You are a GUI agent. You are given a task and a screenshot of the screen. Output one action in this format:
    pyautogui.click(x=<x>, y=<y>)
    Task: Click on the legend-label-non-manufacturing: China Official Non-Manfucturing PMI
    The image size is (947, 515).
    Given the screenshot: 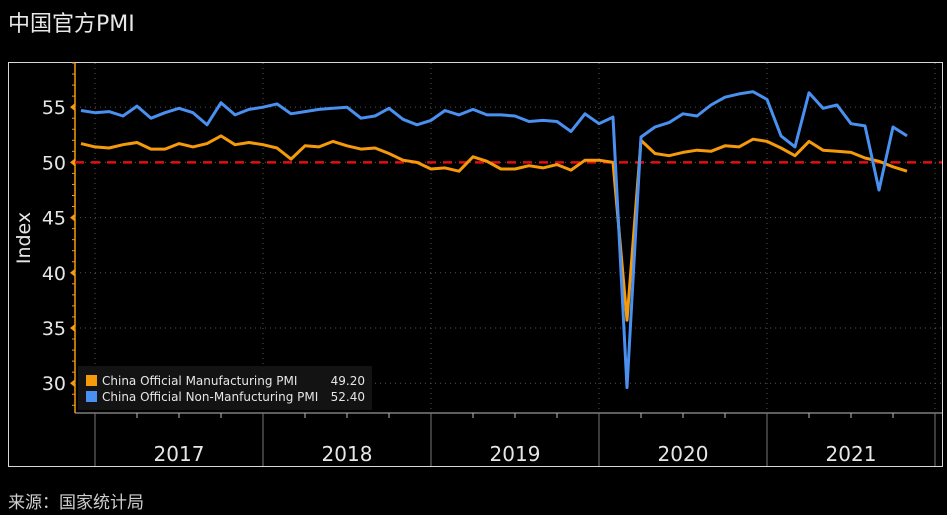 What is the action you would take?
    pyautogui.click(x=210, y=397)
    